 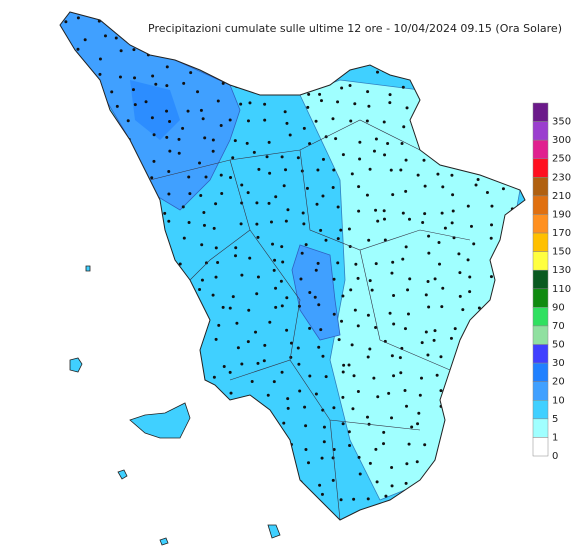 I want to click on legend-label: 350, so click(x=561, y=122).